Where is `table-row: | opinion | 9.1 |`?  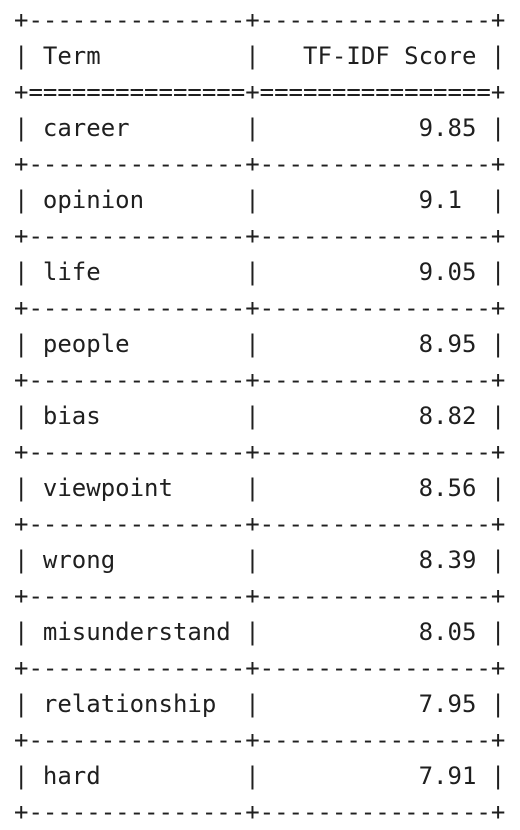
table-row: | opinion | 9.1 | is located at coordinates (260, 200).